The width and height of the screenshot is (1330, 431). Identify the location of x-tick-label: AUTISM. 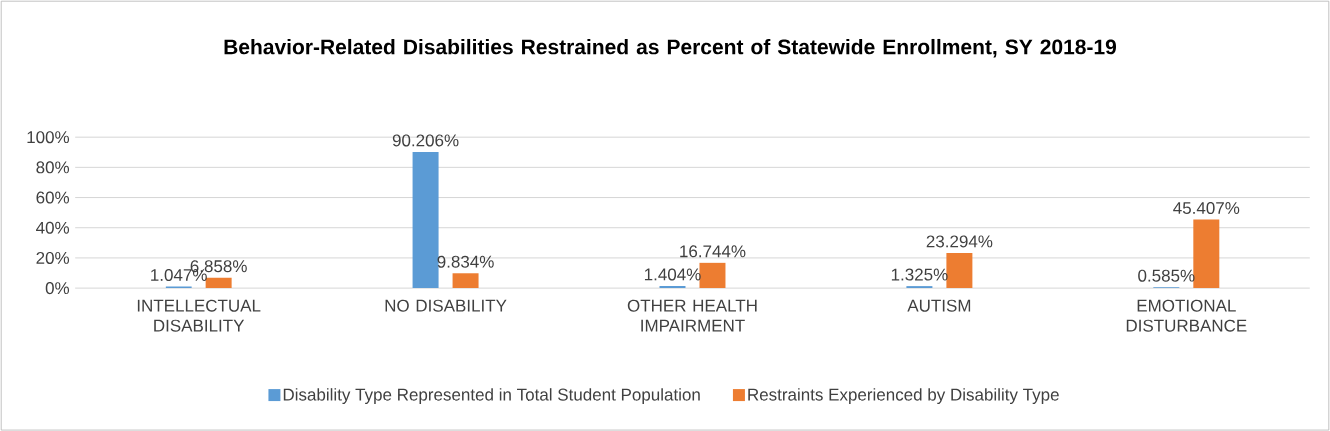
(939, 305).